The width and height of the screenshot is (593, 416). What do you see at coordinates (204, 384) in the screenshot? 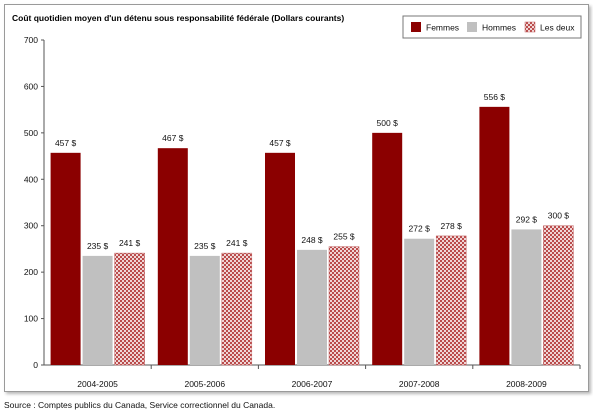
I see `x-tick-label: 2005-2006` at bounding box center [204, 384].